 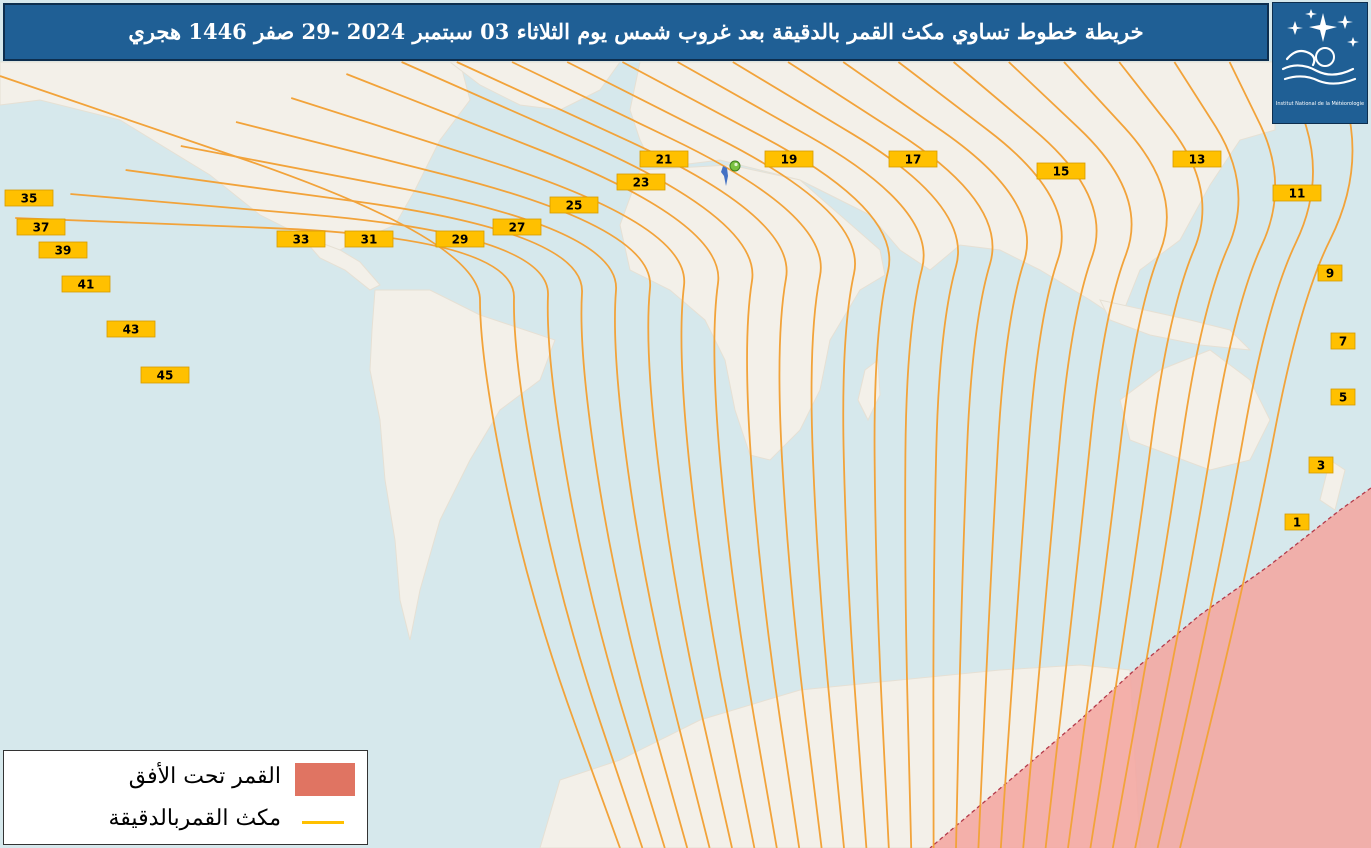 I want to click on contour-label-19: 19, so click(x=789, y=159).